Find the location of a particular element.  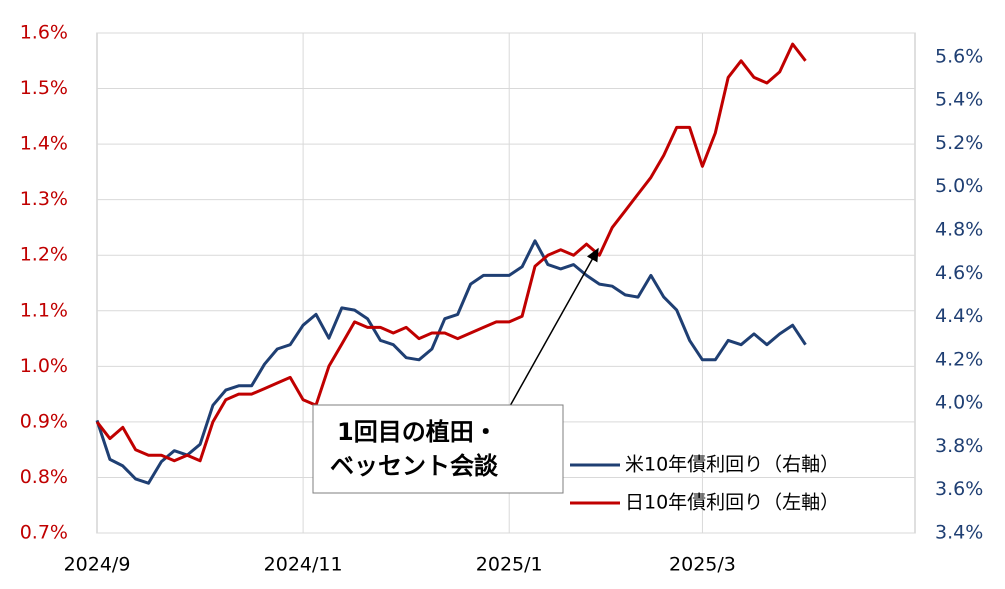

y2-tick-label: 4.2% is located at coordinates (959, 359).